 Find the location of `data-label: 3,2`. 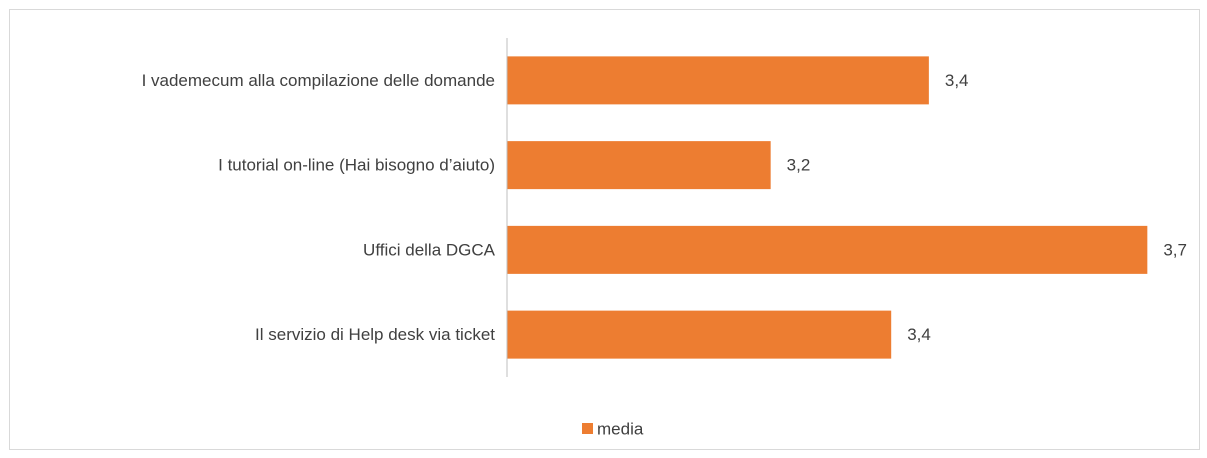

data-label: 3,2 is located at coordinates (799, 165).